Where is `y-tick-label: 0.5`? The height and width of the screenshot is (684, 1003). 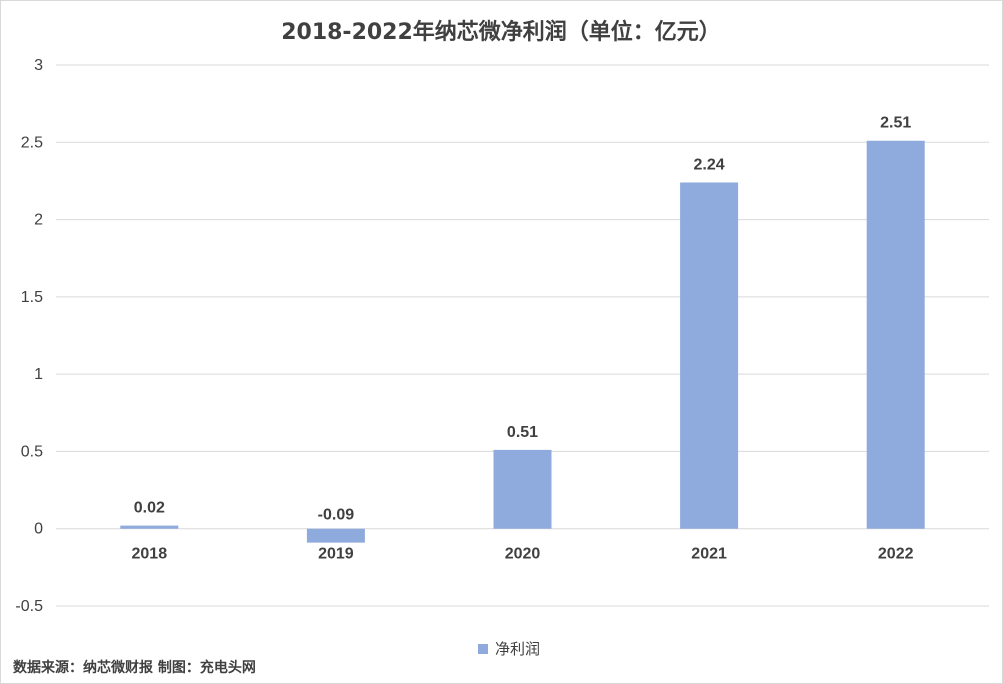 y-tick-label: 0.5 is located at coordinates (32, 451).